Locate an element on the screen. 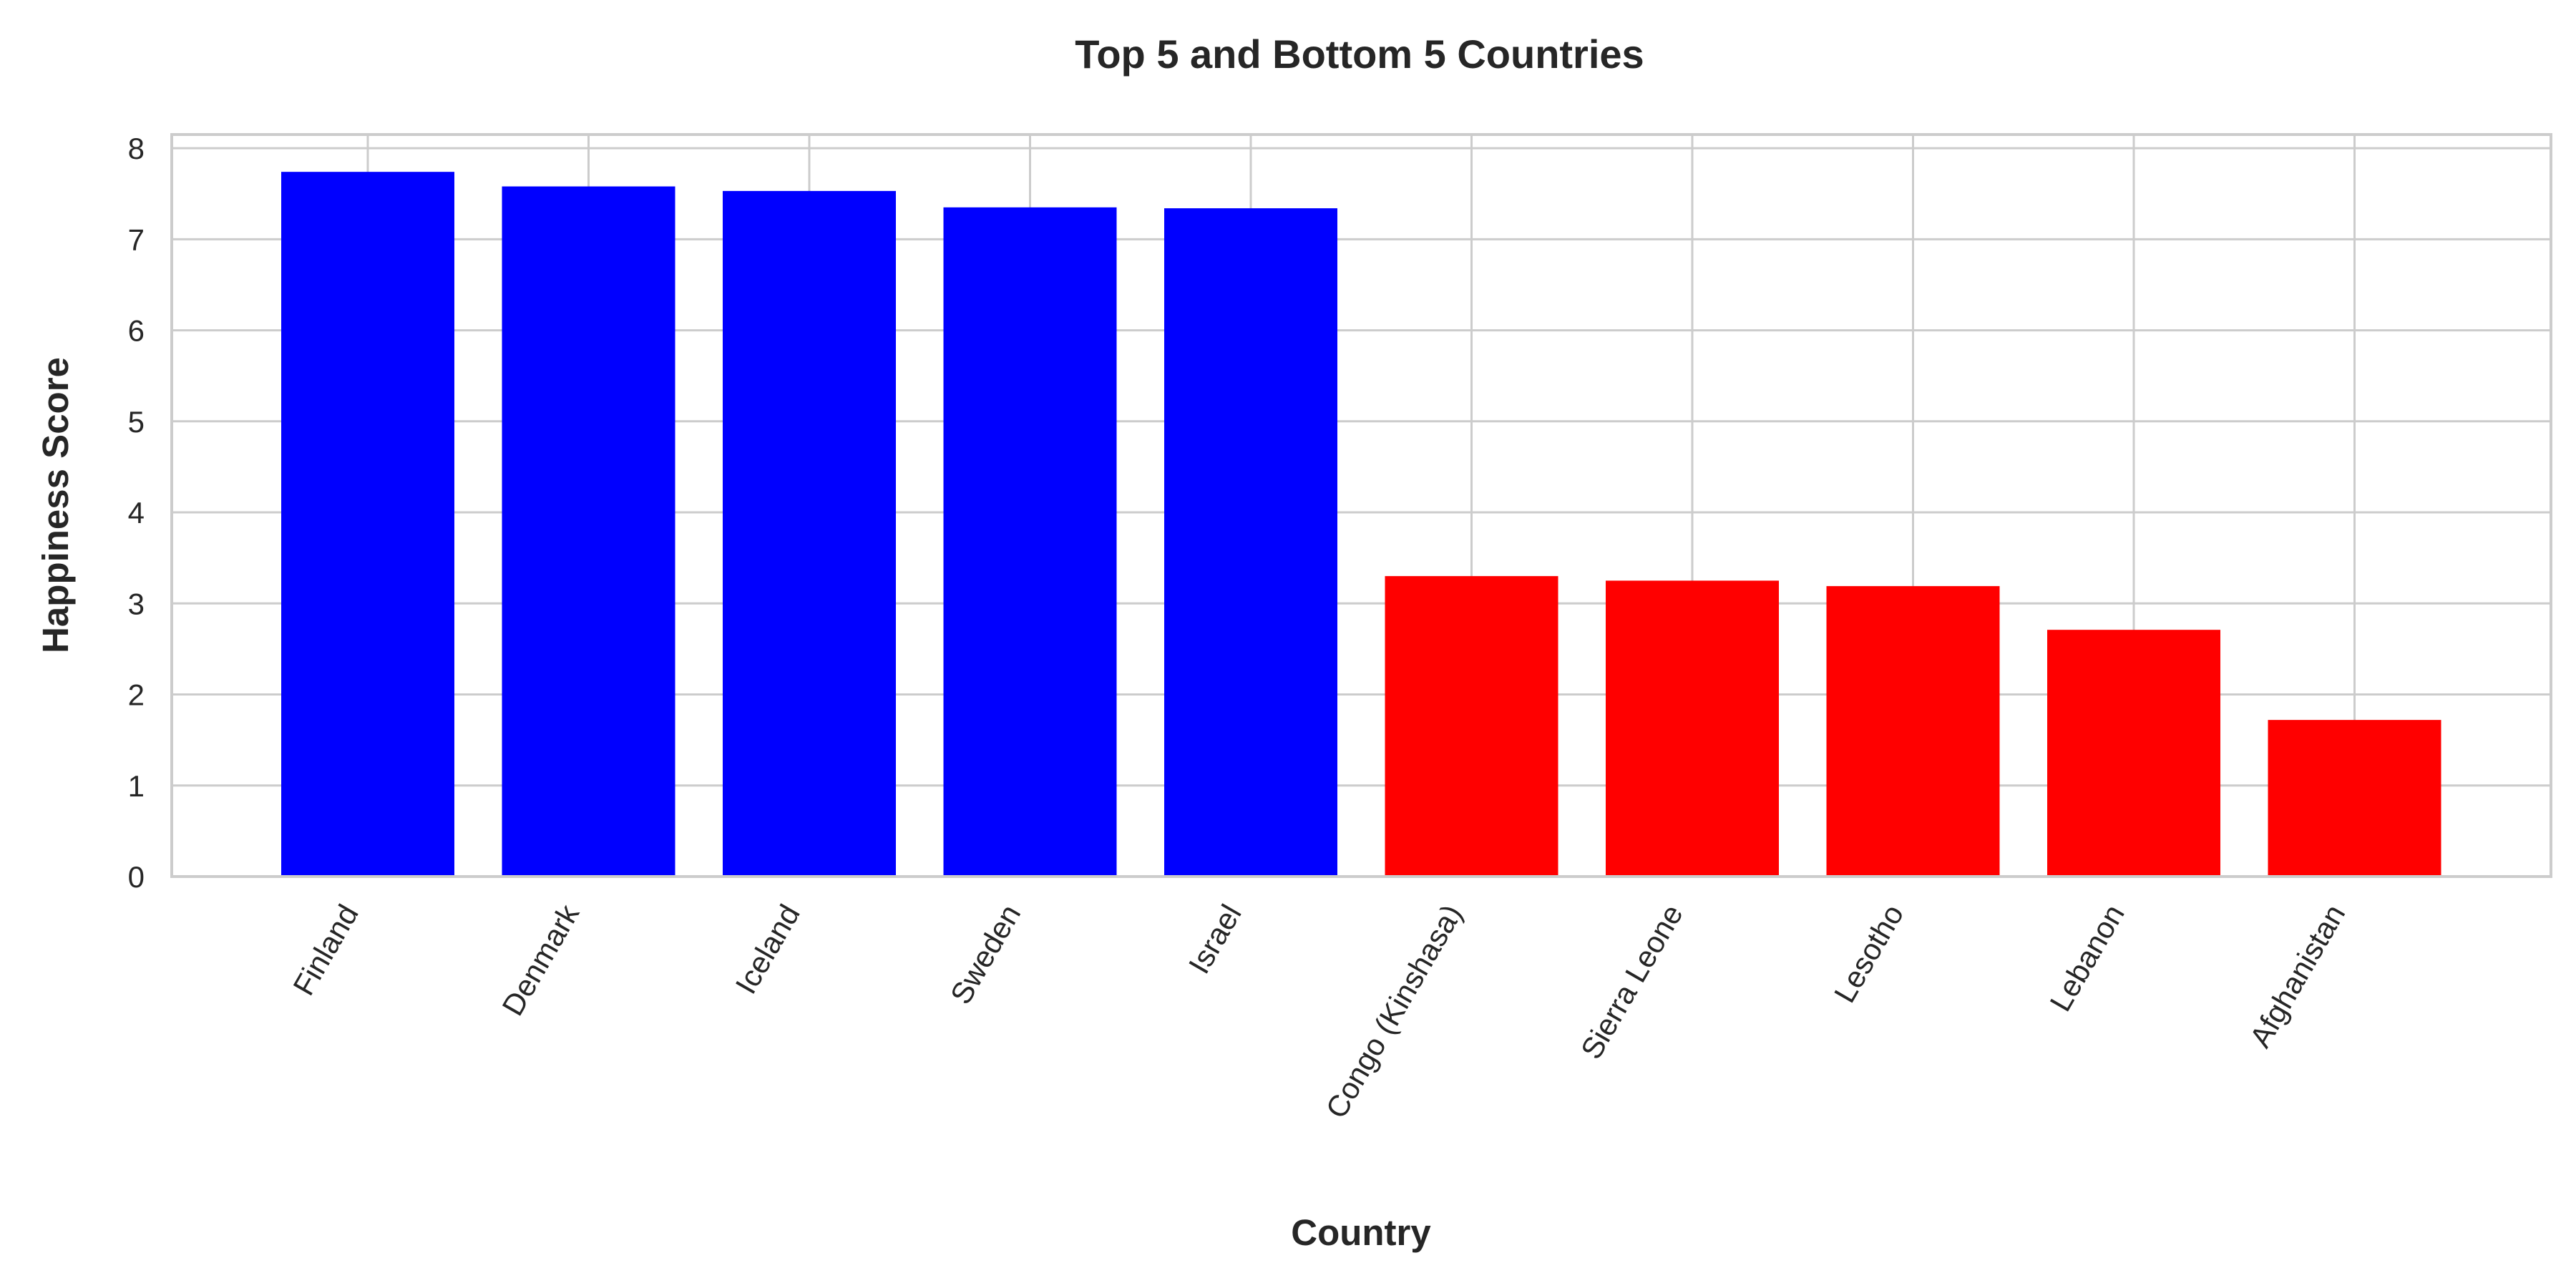  bar-sweden is located at coordinates (1030, 542).